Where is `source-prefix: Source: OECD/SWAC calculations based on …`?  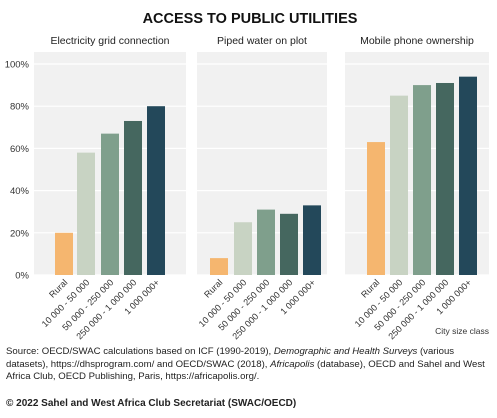
source-prefix: Source: OECD/SWAC calculations based on … is located at coordinates (140, 351).